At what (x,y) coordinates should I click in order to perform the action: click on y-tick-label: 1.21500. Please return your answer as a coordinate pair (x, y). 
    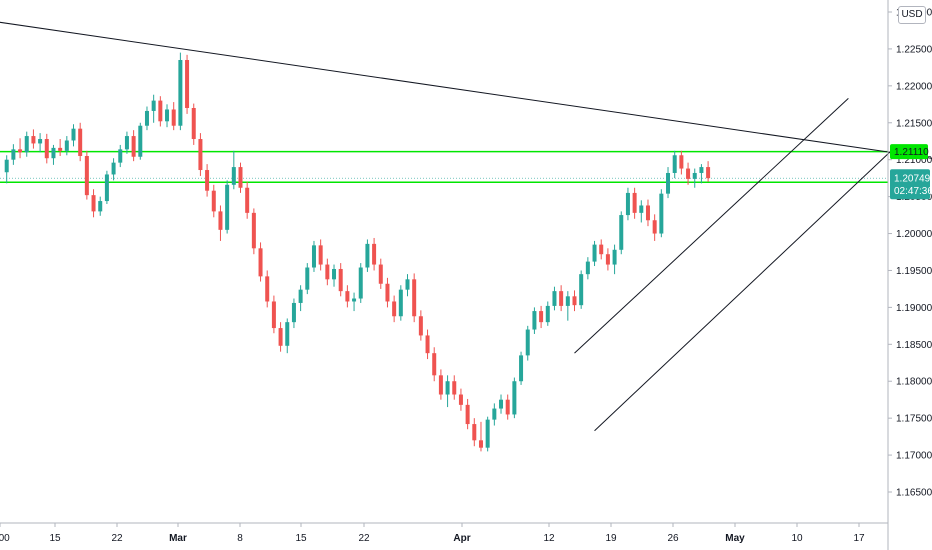
    Looking at the image, I should click on (914, 123).